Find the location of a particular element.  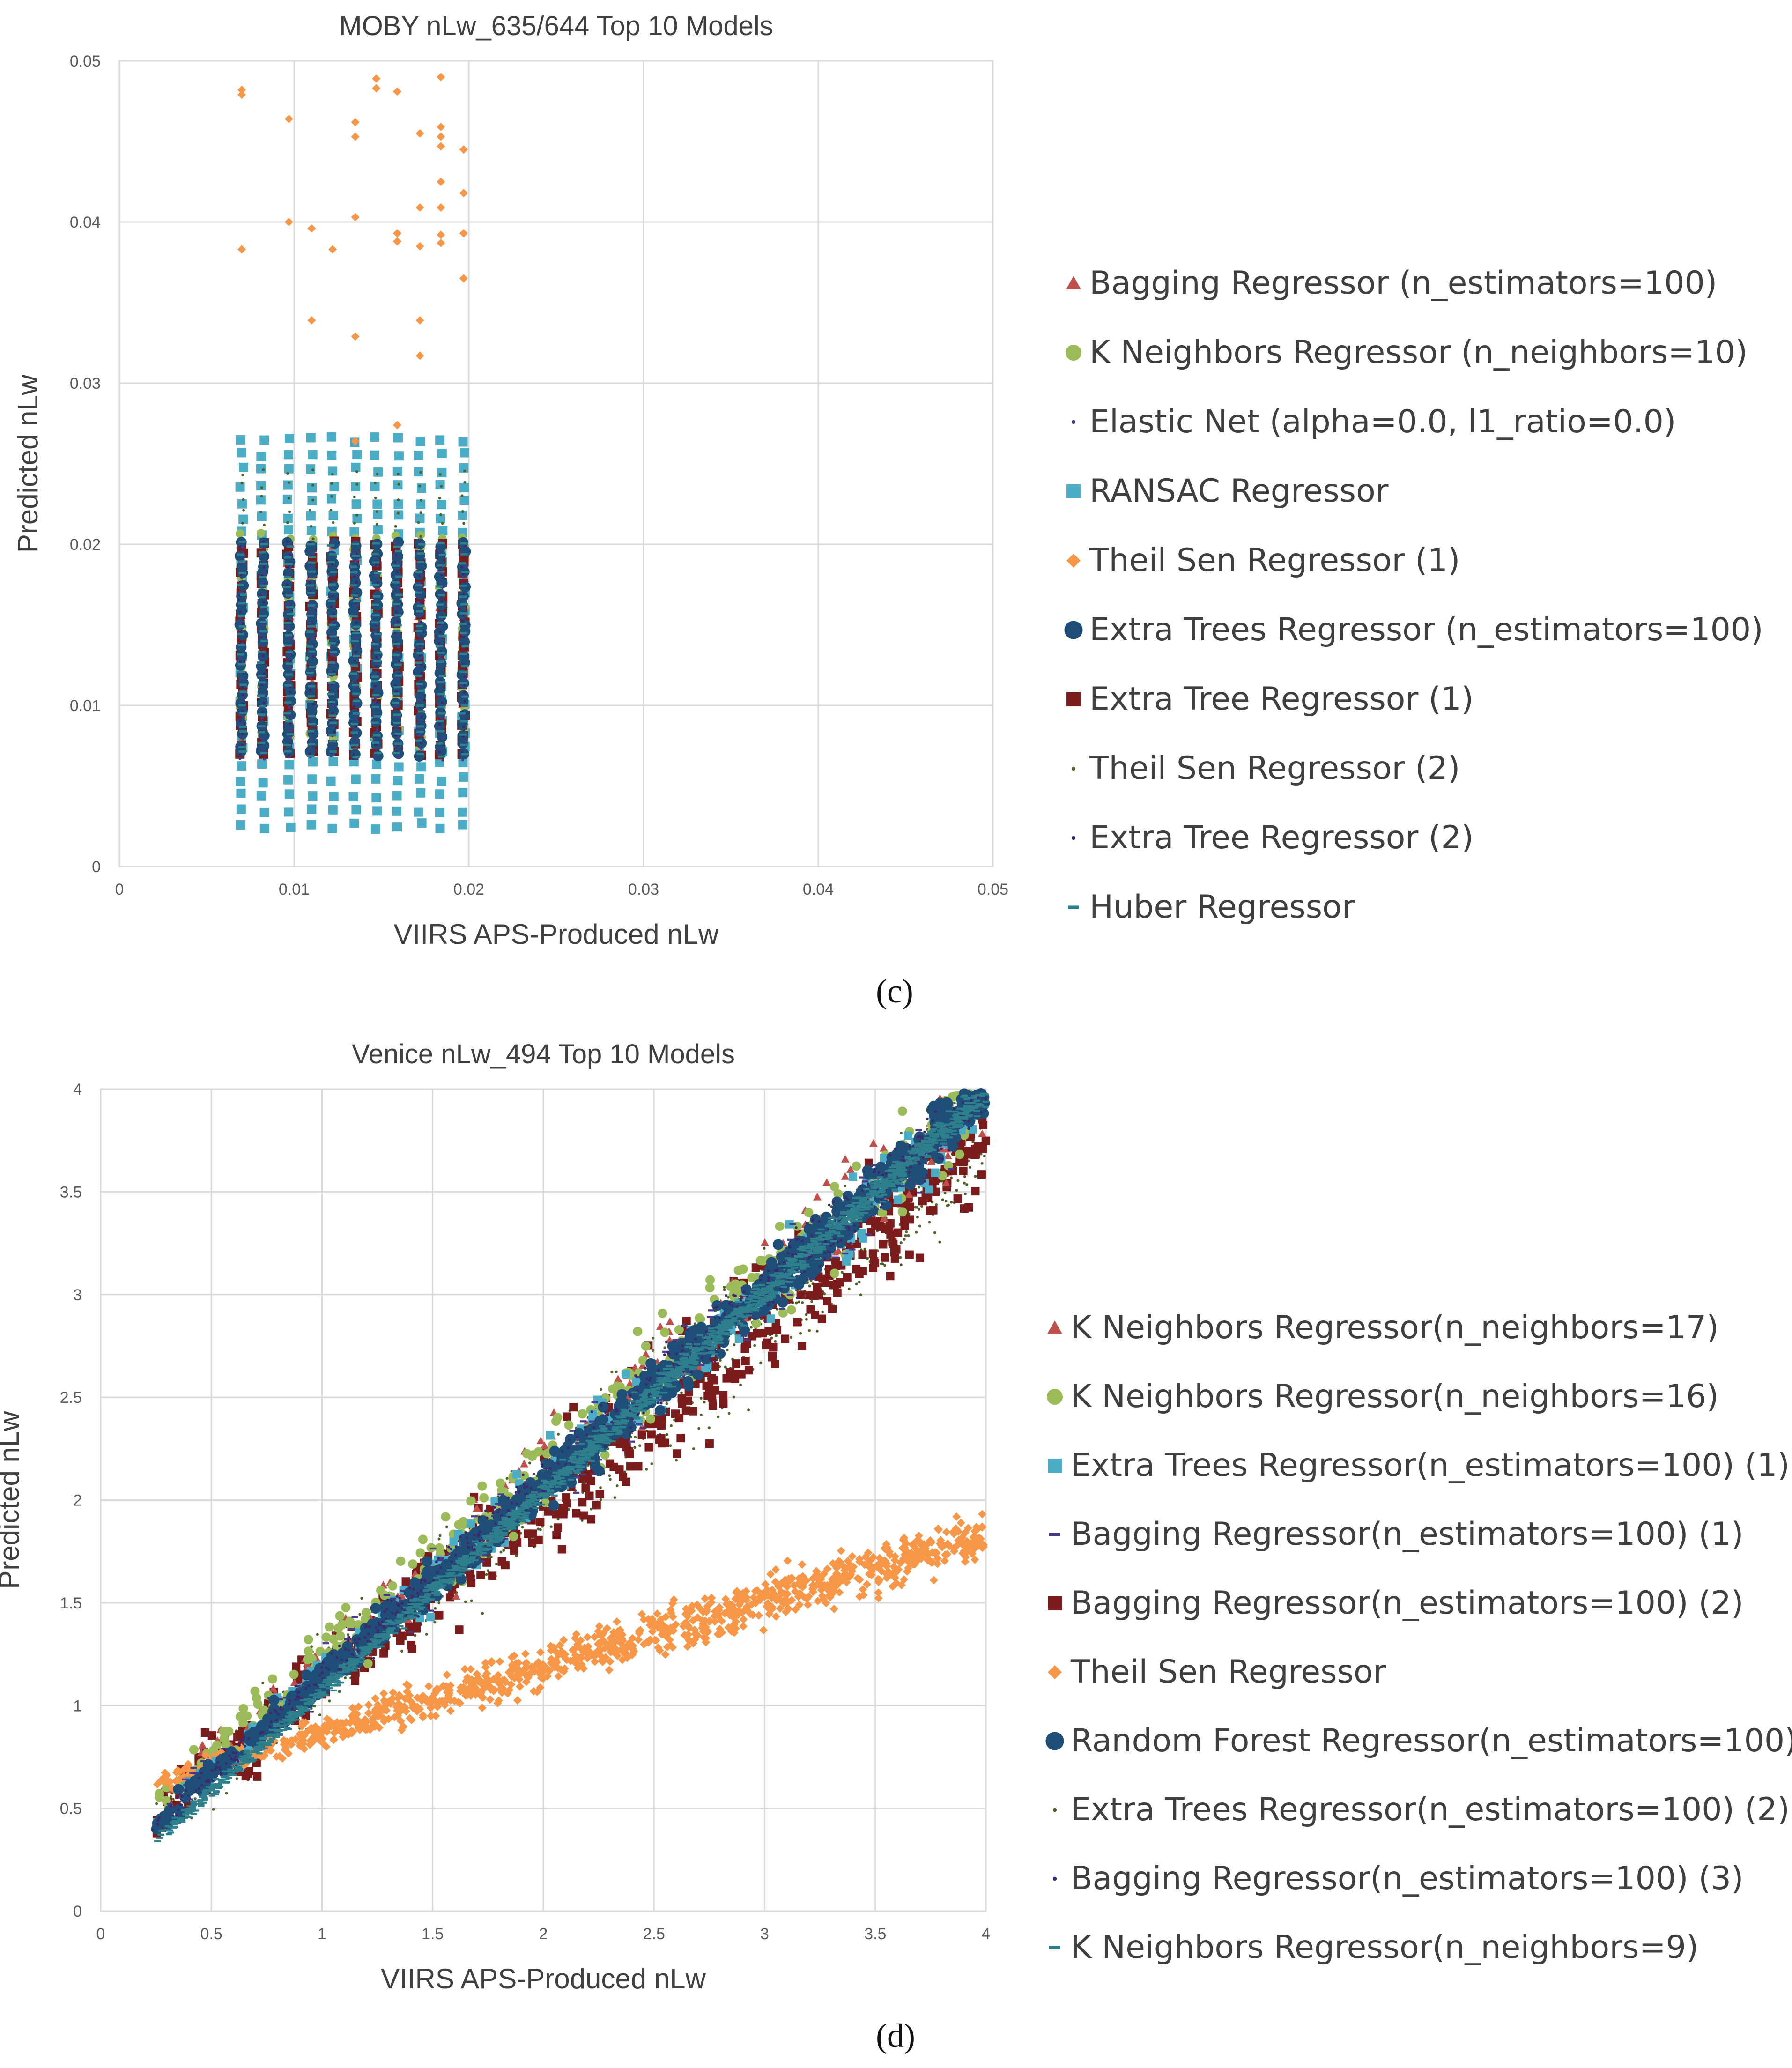

x-tick-label: 0 is located at coordinates (100, 1934).